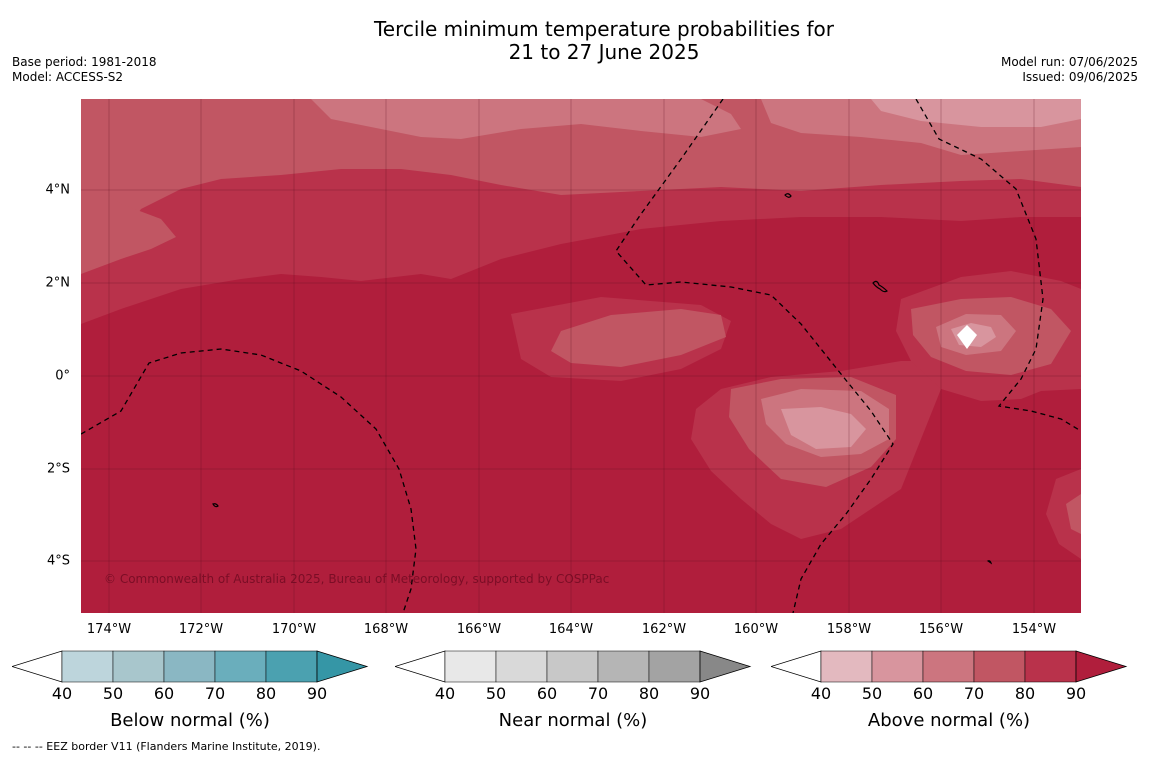 The height and width of the screenshot is (758, 1150). What do you see at coordinates (58, 283) in the screenshot?
I see `lat-label: 2°N` at bounding box center [58, 283].